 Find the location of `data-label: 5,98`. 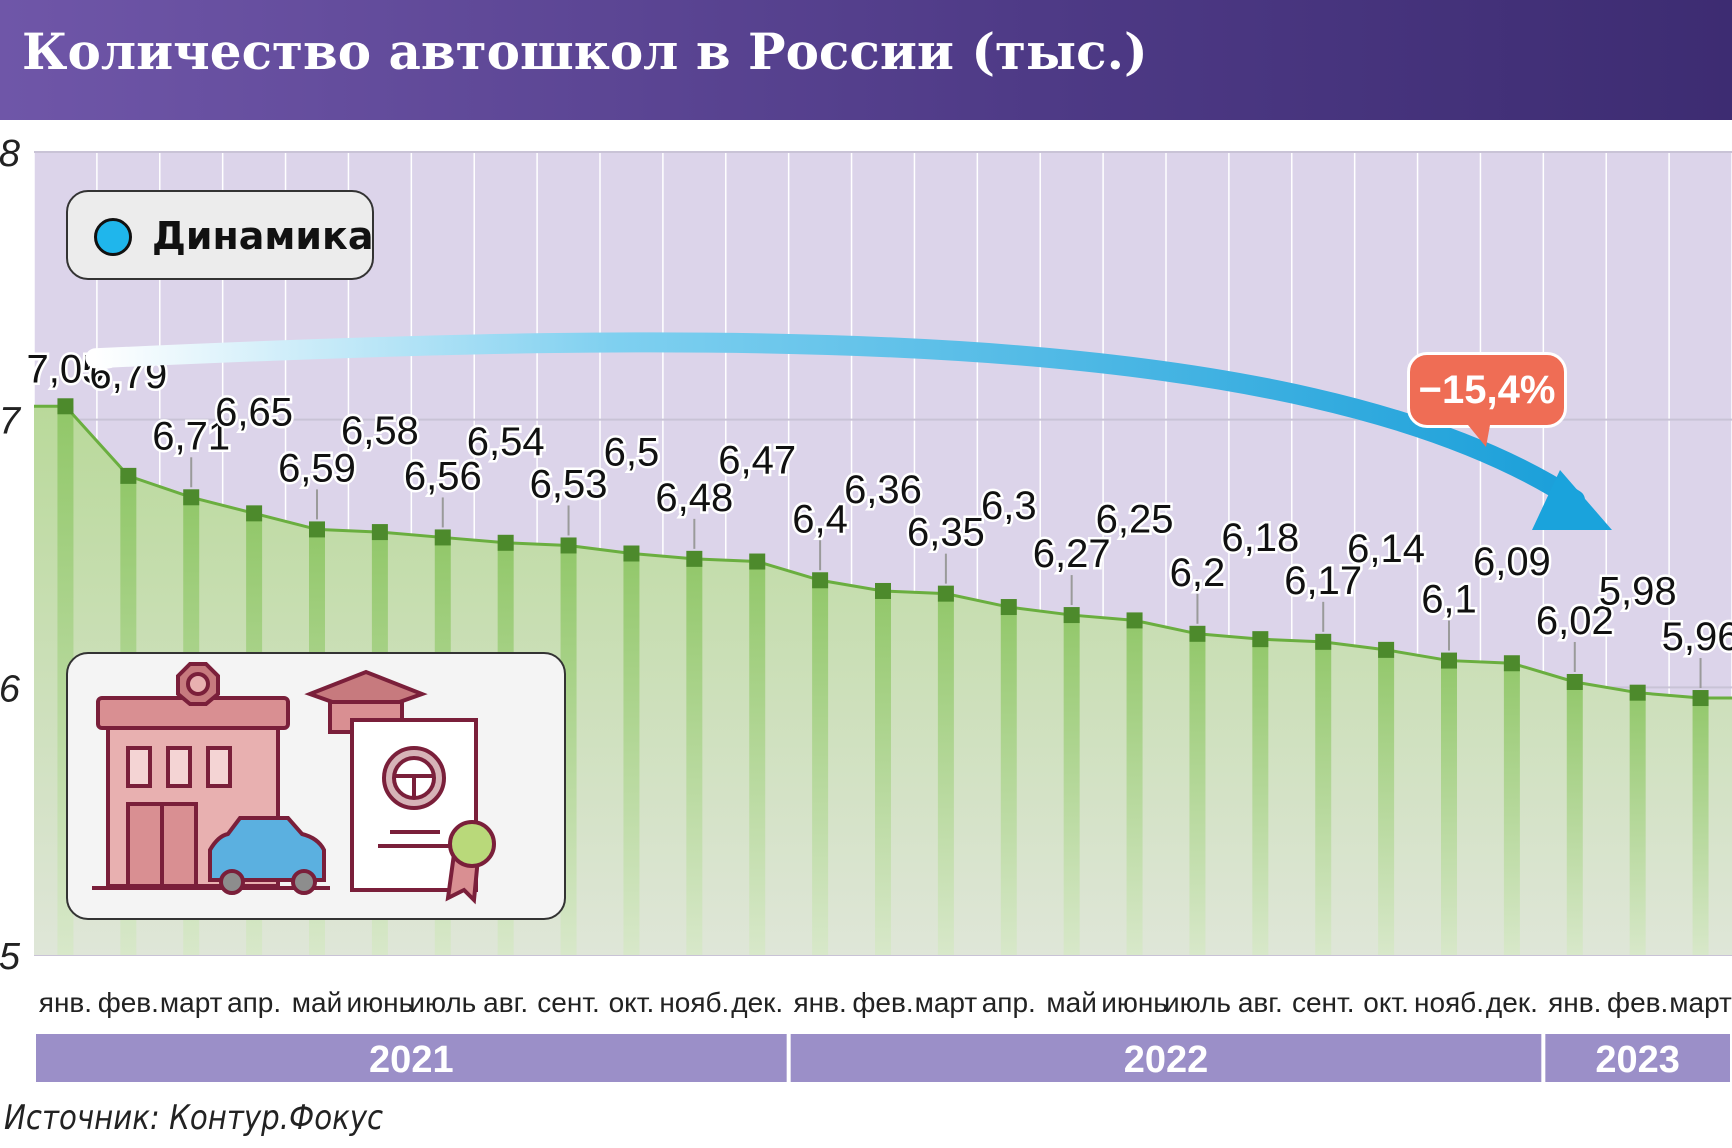

data-label: 5,98 is located at coordinates (1638, 592).